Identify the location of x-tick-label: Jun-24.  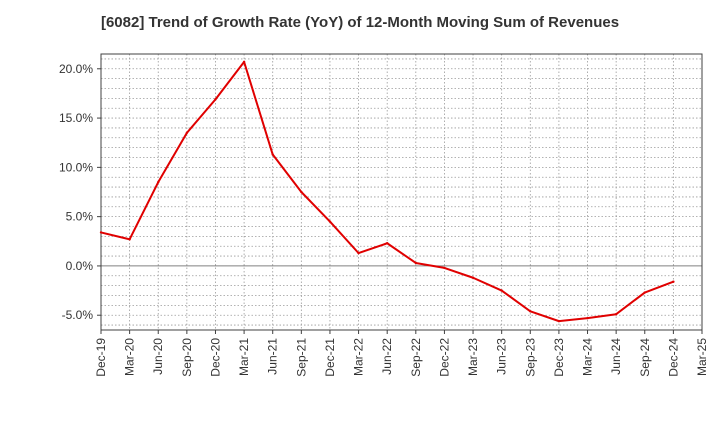
(616, 356).